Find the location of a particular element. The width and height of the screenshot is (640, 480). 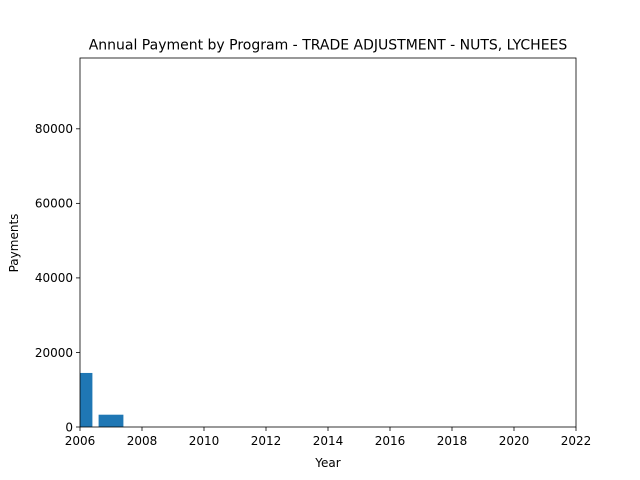

y-axis: 0 20000 40000 60000 80000 is located at coordinates (57, 278).